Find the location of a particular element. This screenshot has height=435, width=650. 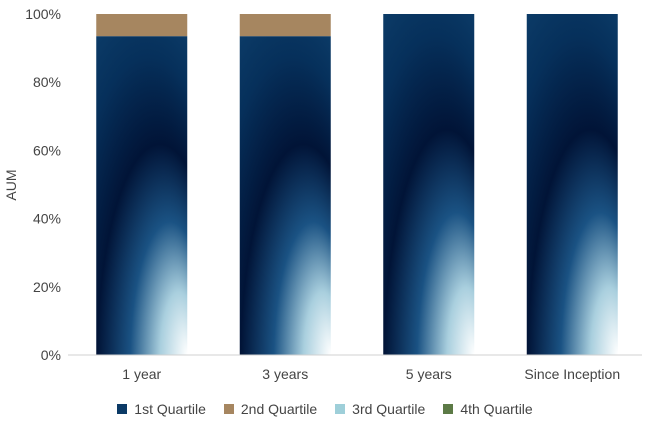

y-axis-ticks: 0% 20% 40% 60% 80% 100% is located at coordinates (43, 184).